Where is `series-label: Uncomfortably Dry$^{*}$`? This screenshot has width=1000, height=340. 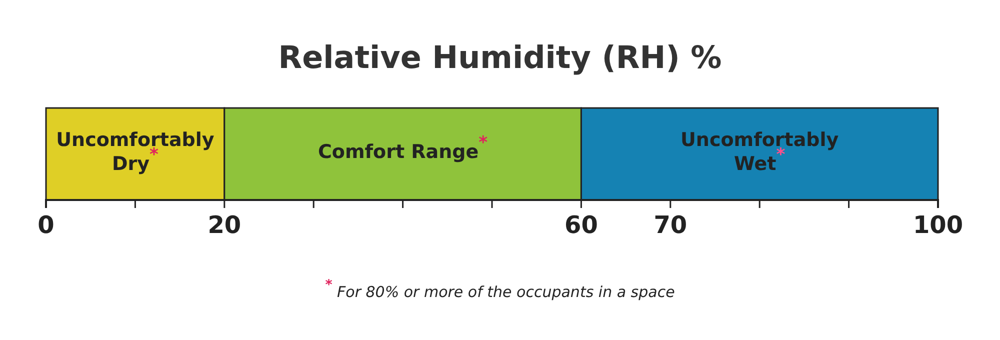 series-label: Uncomfortably Dry$^{*}$ is located at coordinates (135, 152).